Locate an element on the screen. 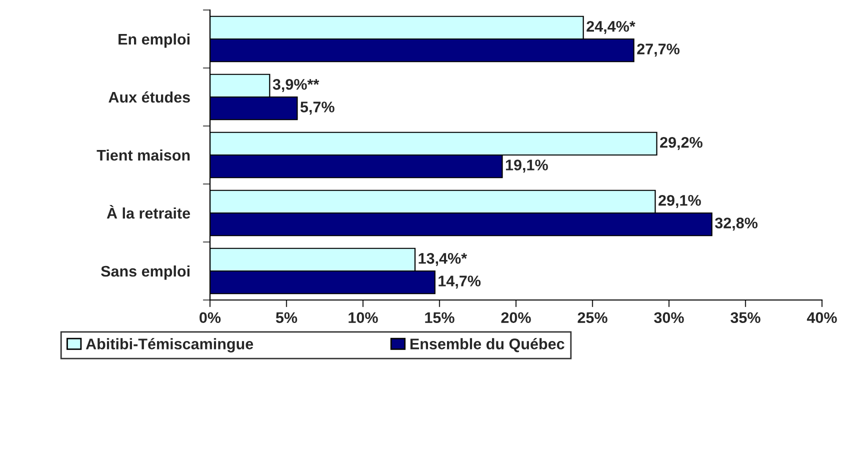 Image resolution: width=853 pixels, height=463 pixels. x-tick-label: 5% is located at coordinates (287, 318).